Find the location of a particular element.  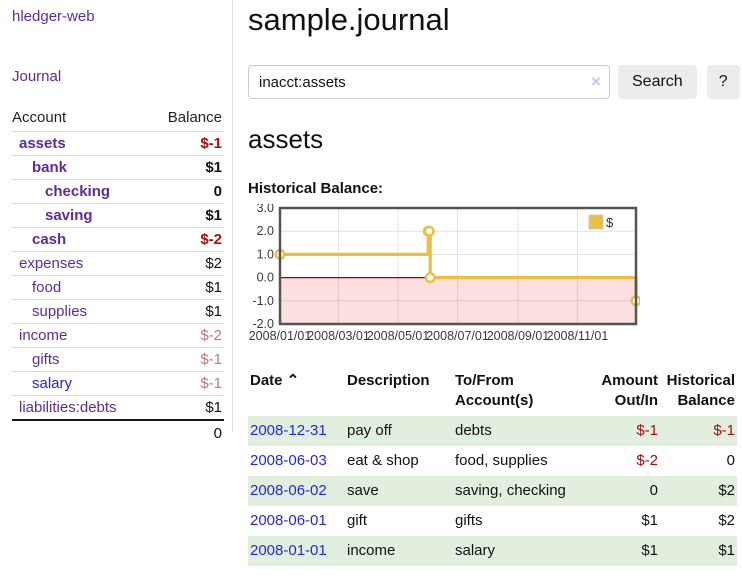

transaction-row: 2008-01-01 income salary $1 $1 is located at coordinates (492, 550).